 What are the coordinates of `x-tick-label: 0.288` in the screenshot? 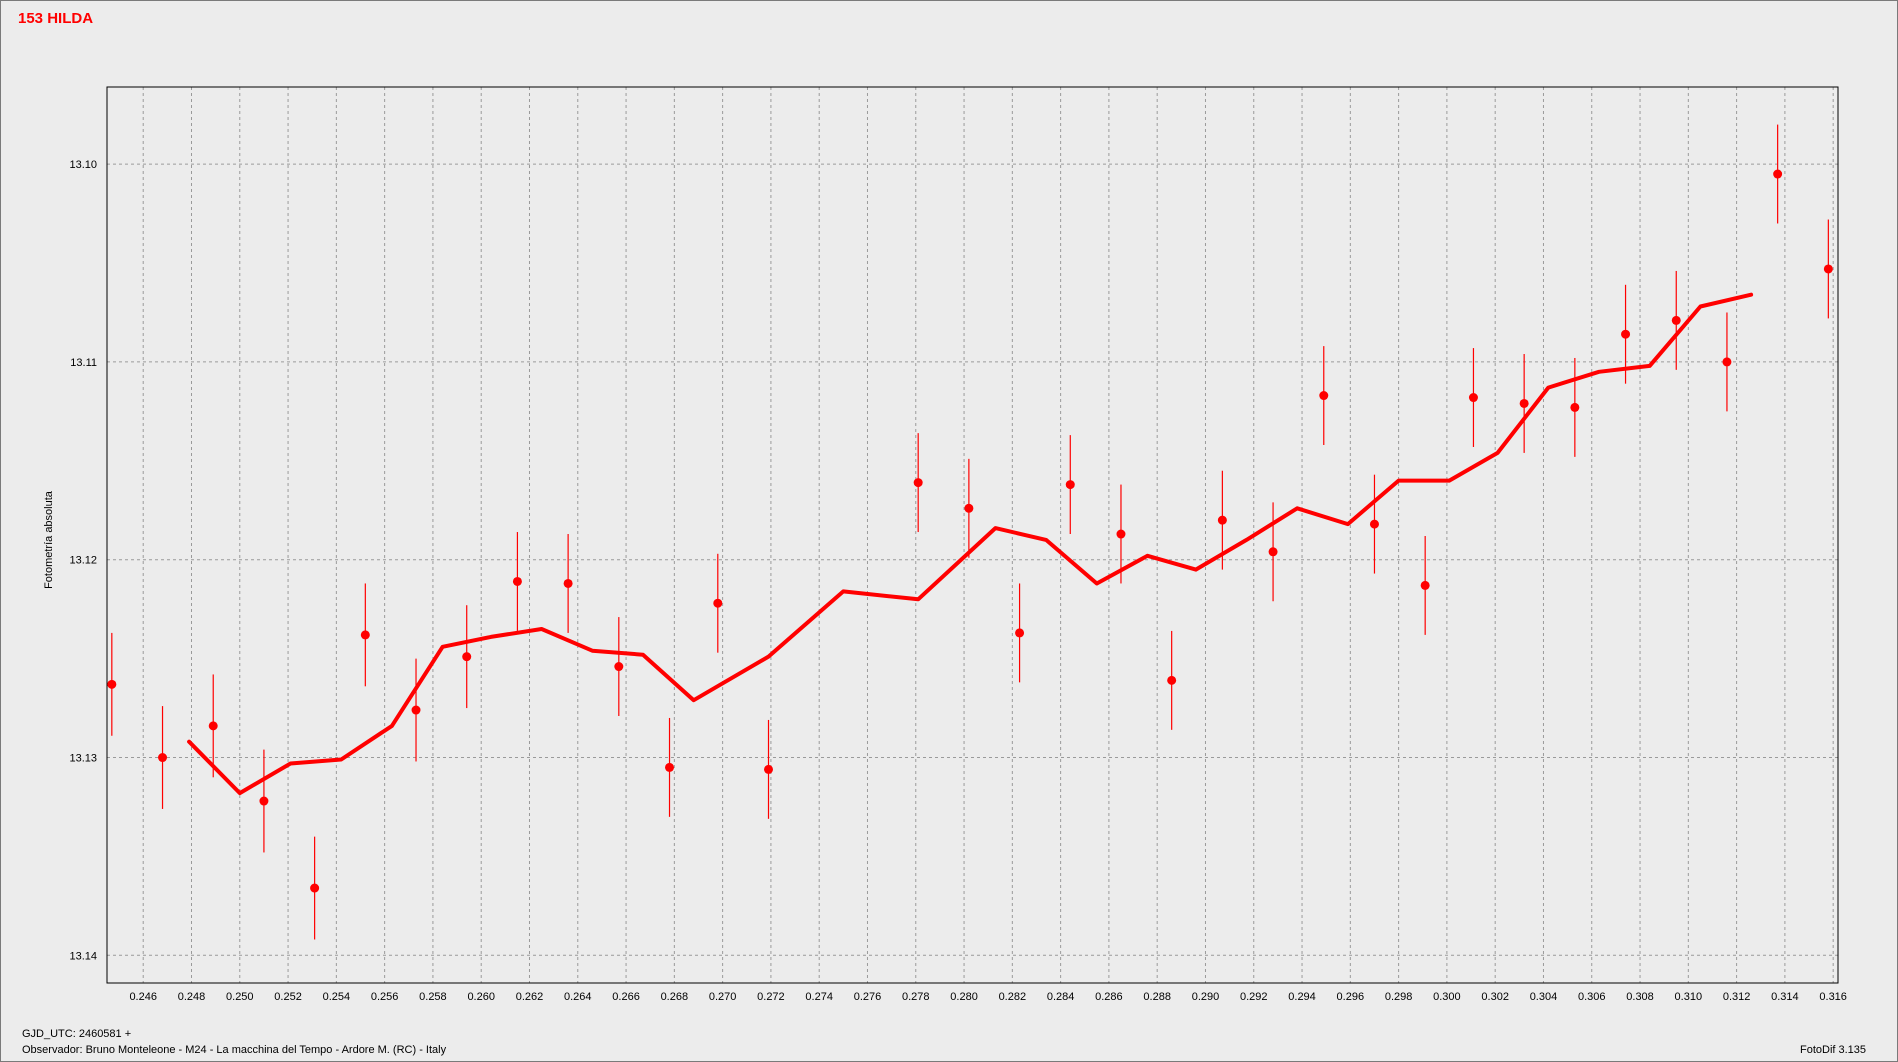 It's located at (1157, 997).